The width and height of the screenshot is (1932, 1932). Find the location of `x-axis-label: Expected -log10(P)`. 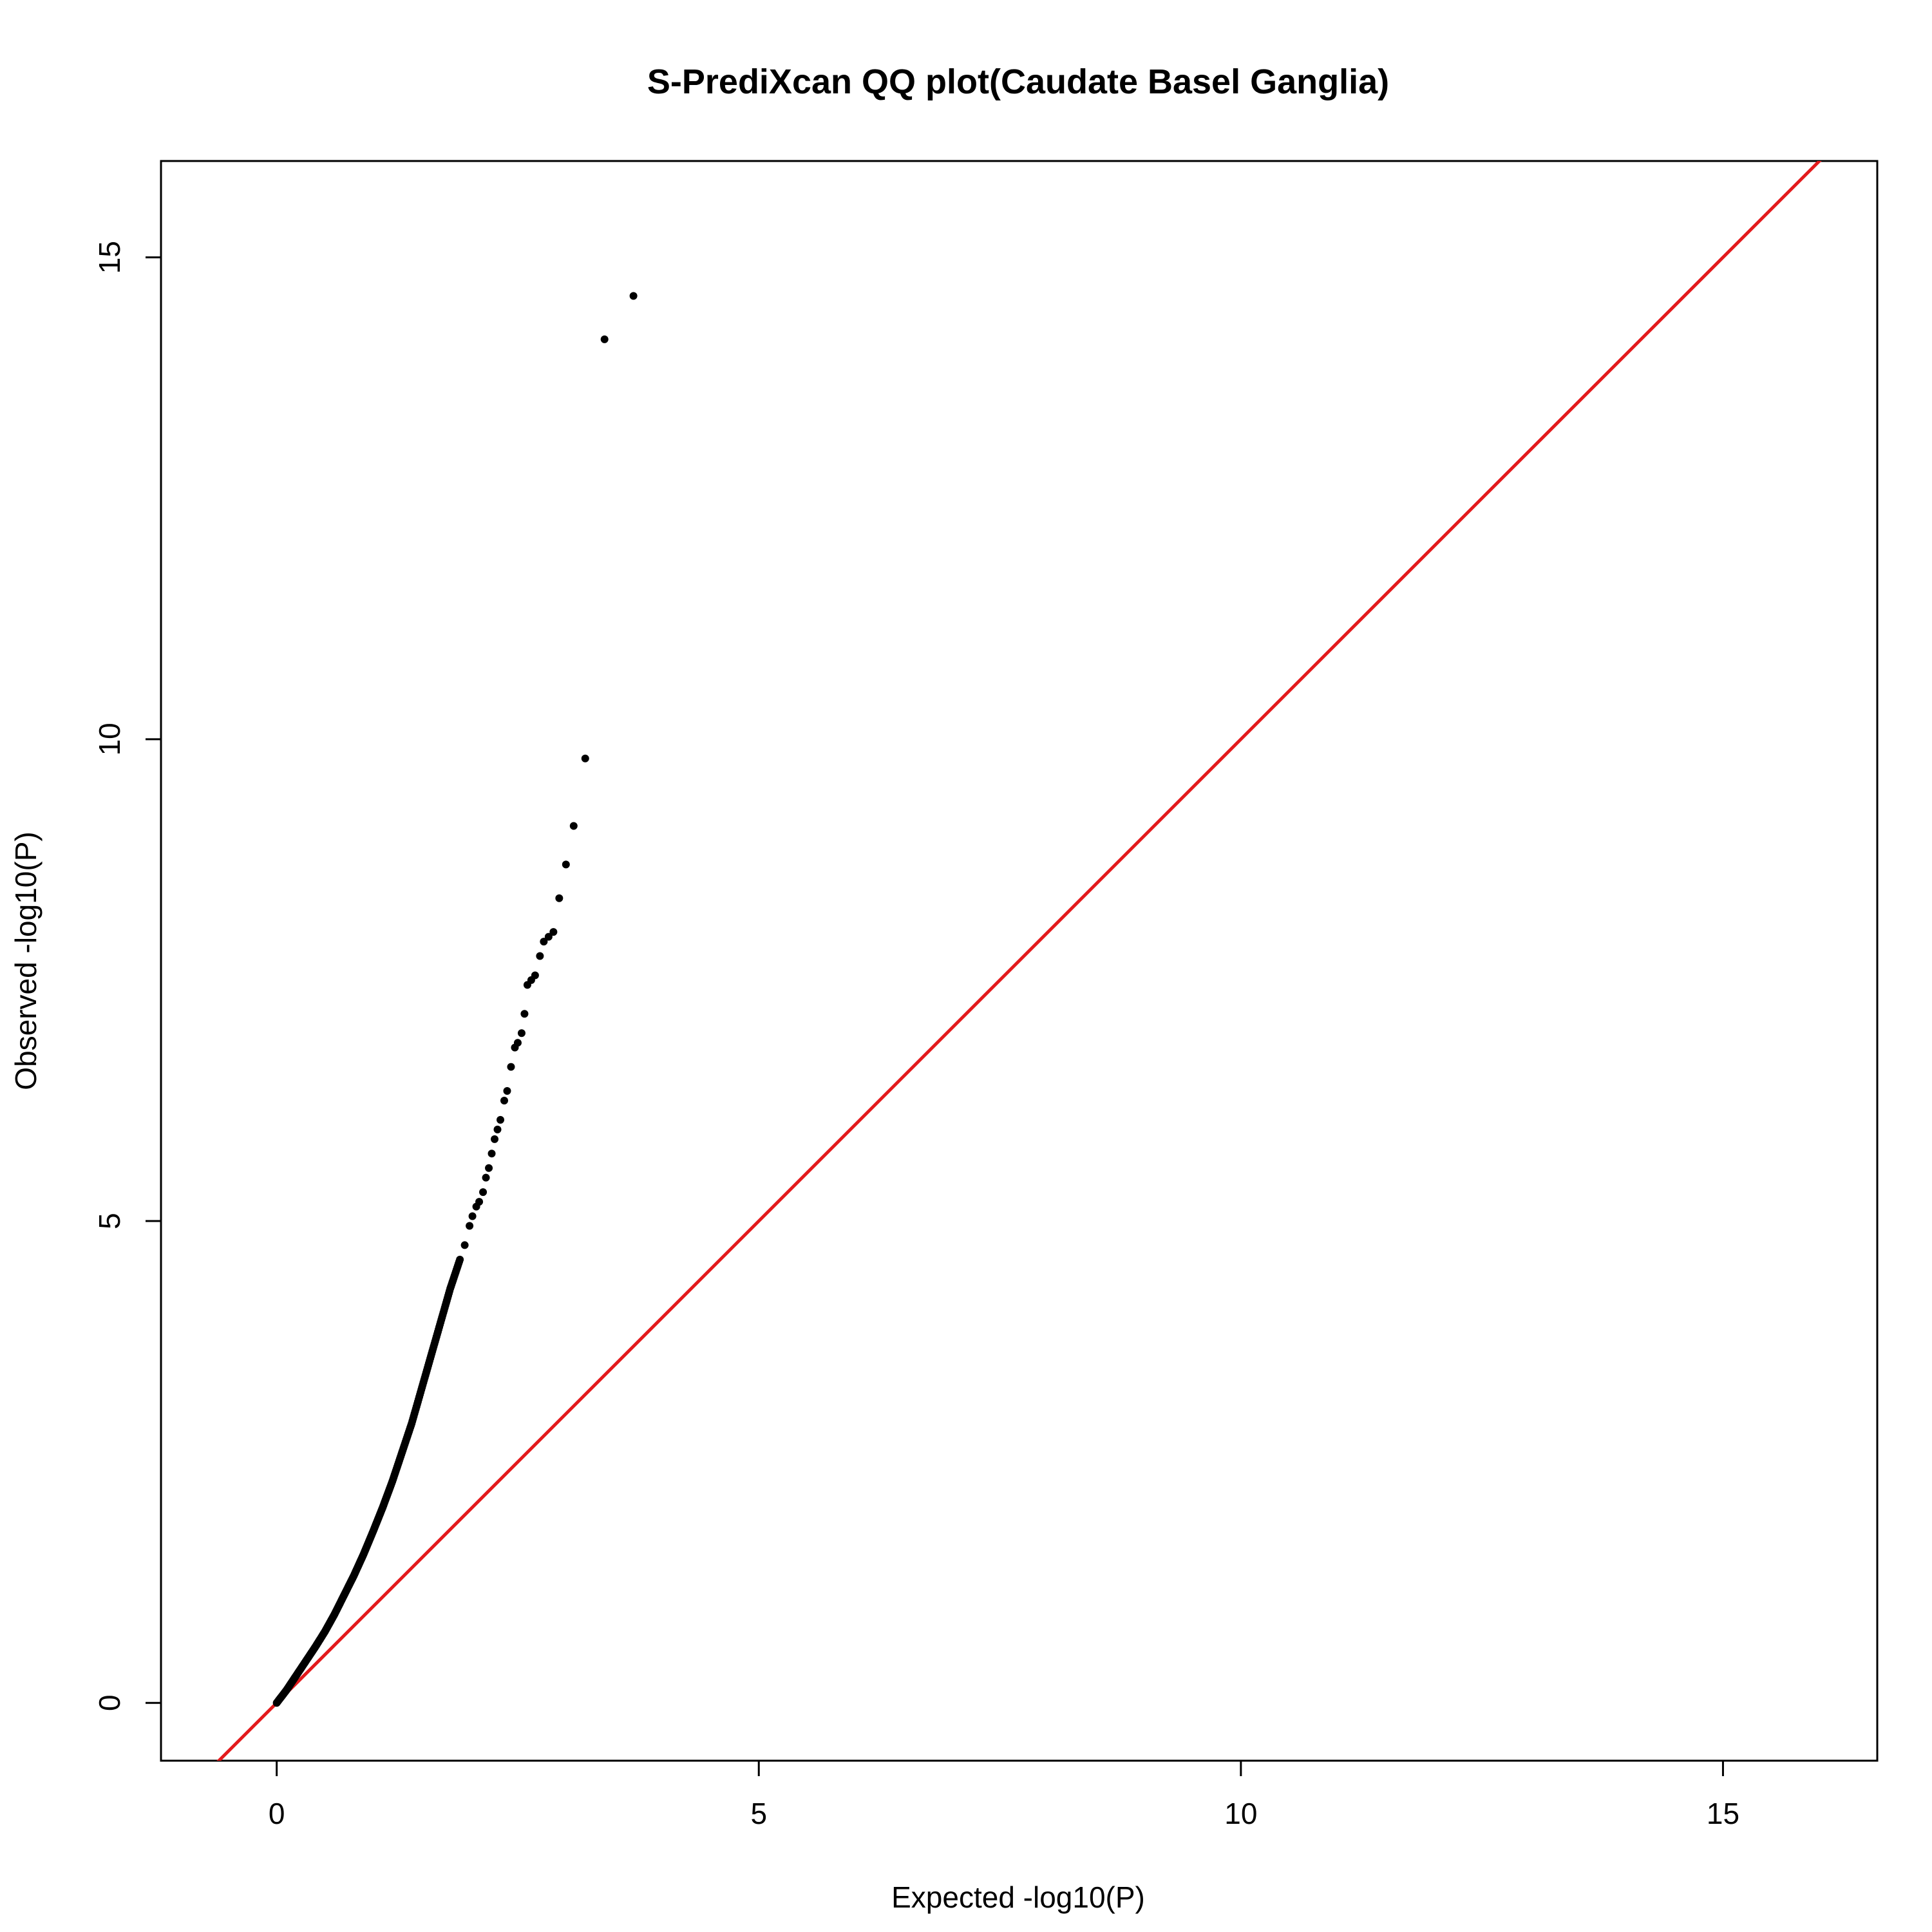

x-axis-label: Expected -log10(P) is located at coordinates (1018, 1897).